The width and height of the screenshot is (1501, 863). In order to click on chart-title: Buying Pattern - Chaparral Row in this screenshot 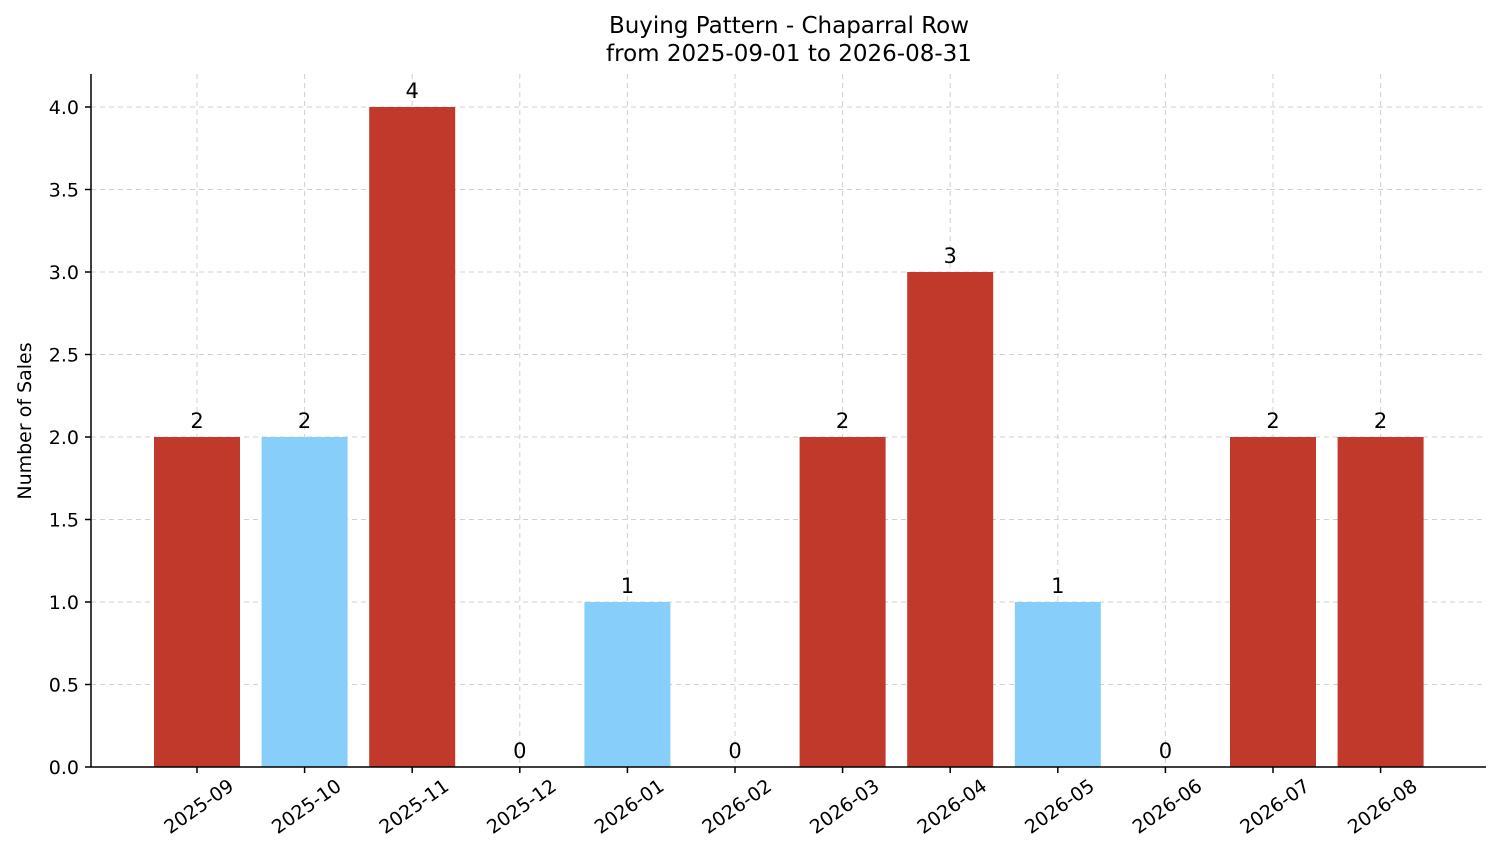, I will do `click(789, 26)`.